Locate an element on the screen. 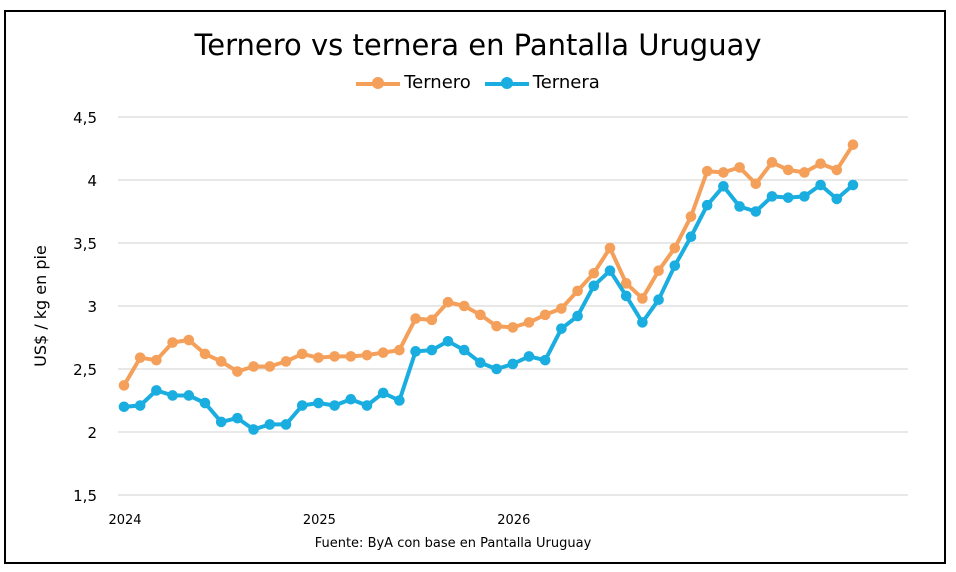 The height and width of the screenshot is (572, 956). x-tick-label: 2026 is located at coordinates (513, 520).